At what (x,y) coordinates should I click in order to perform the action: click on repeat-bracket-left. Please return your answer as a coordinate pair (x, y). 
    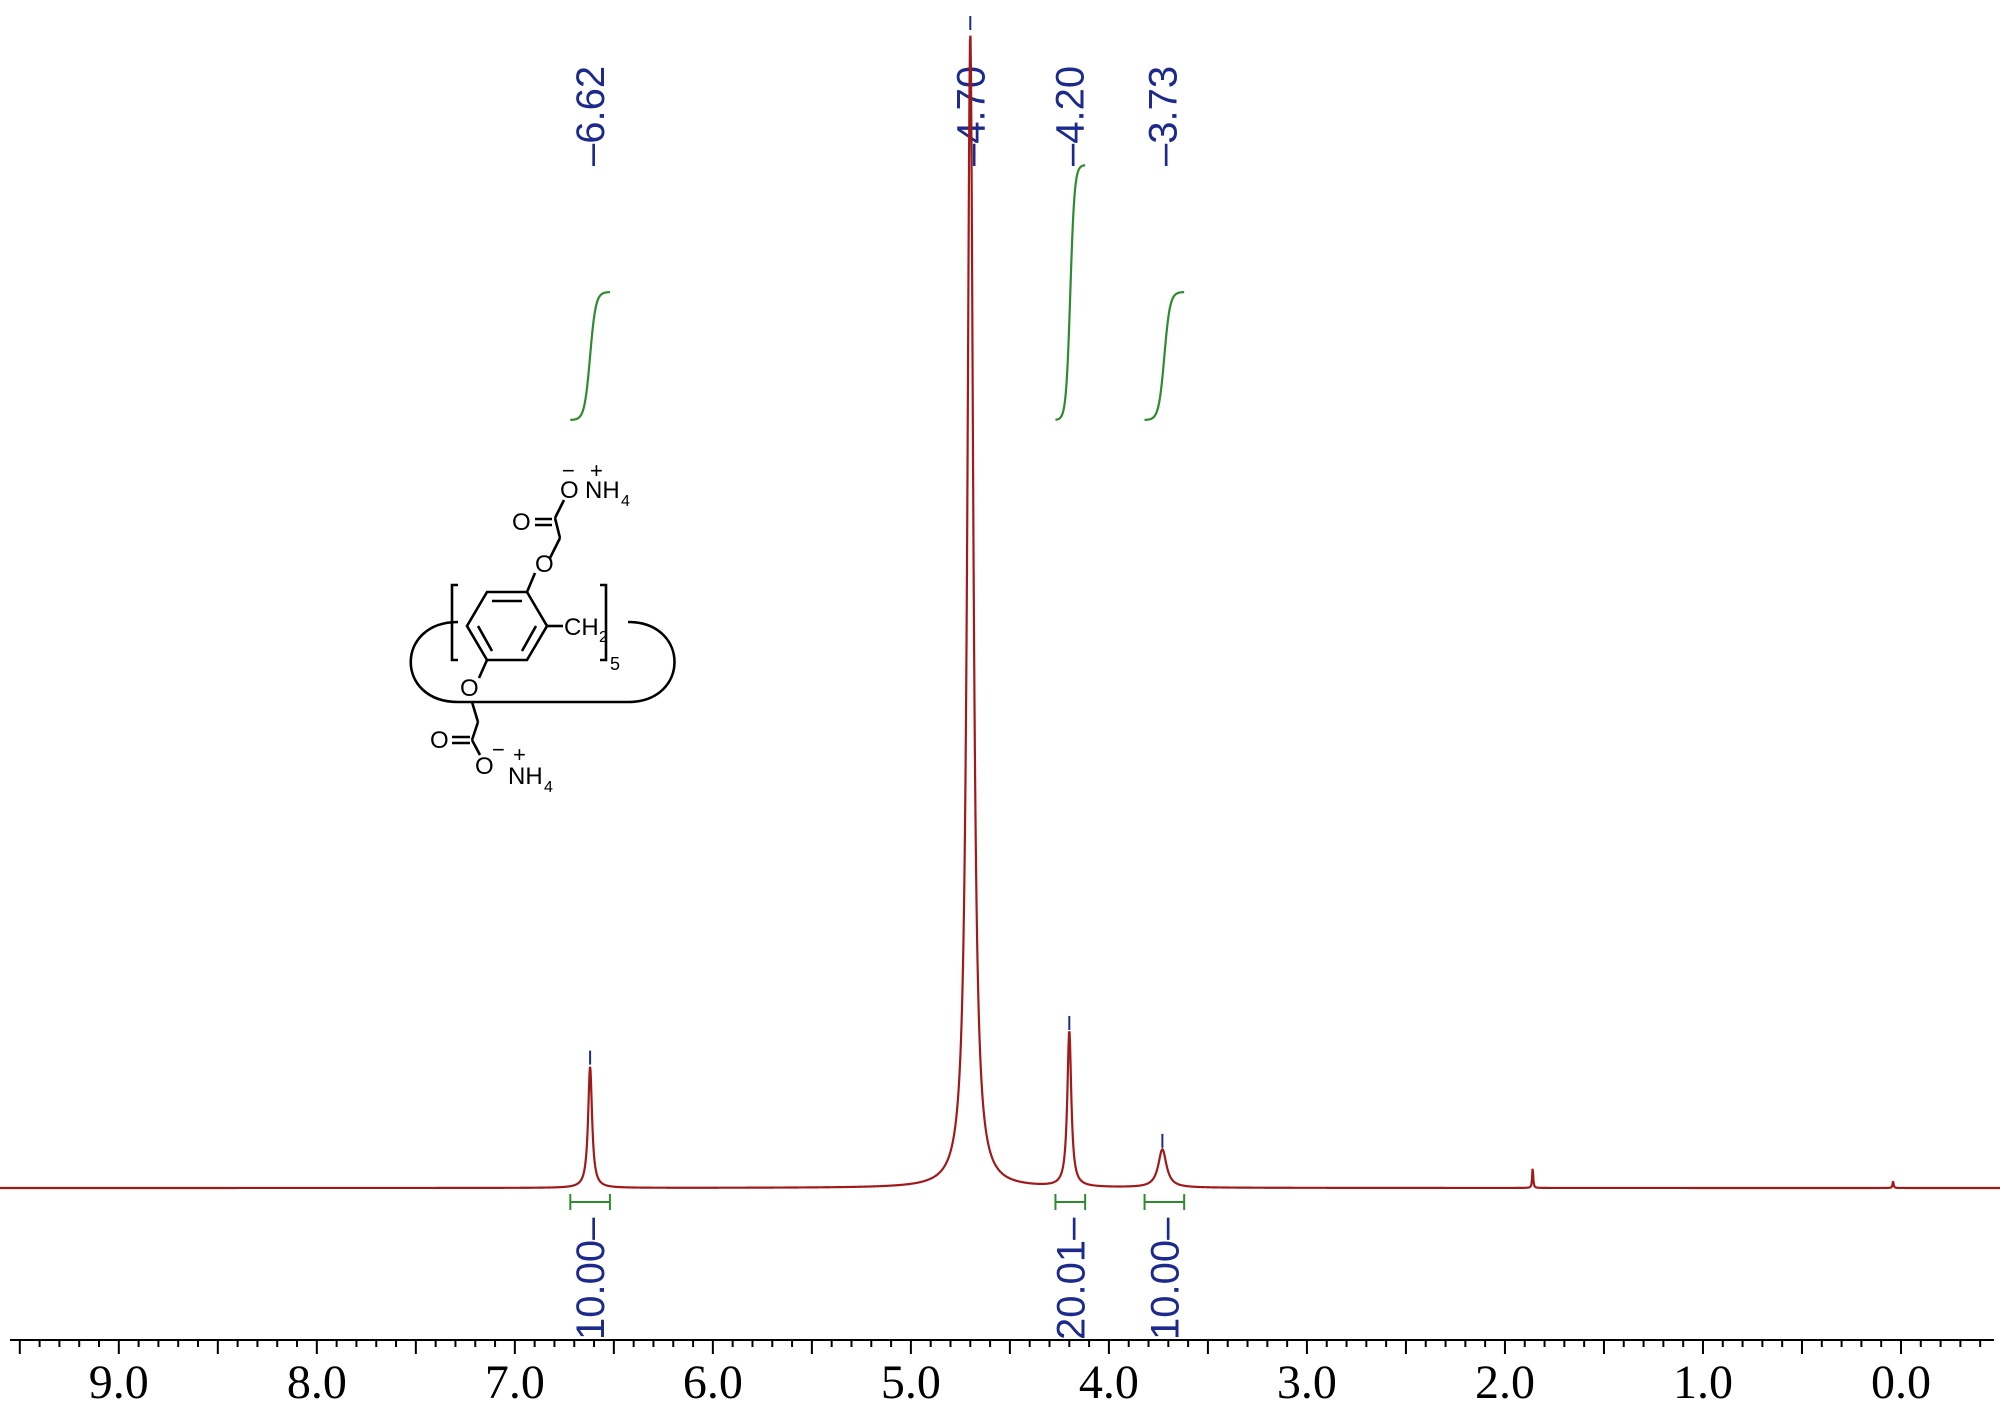
    Looking at the image, I should click on (454, 622).